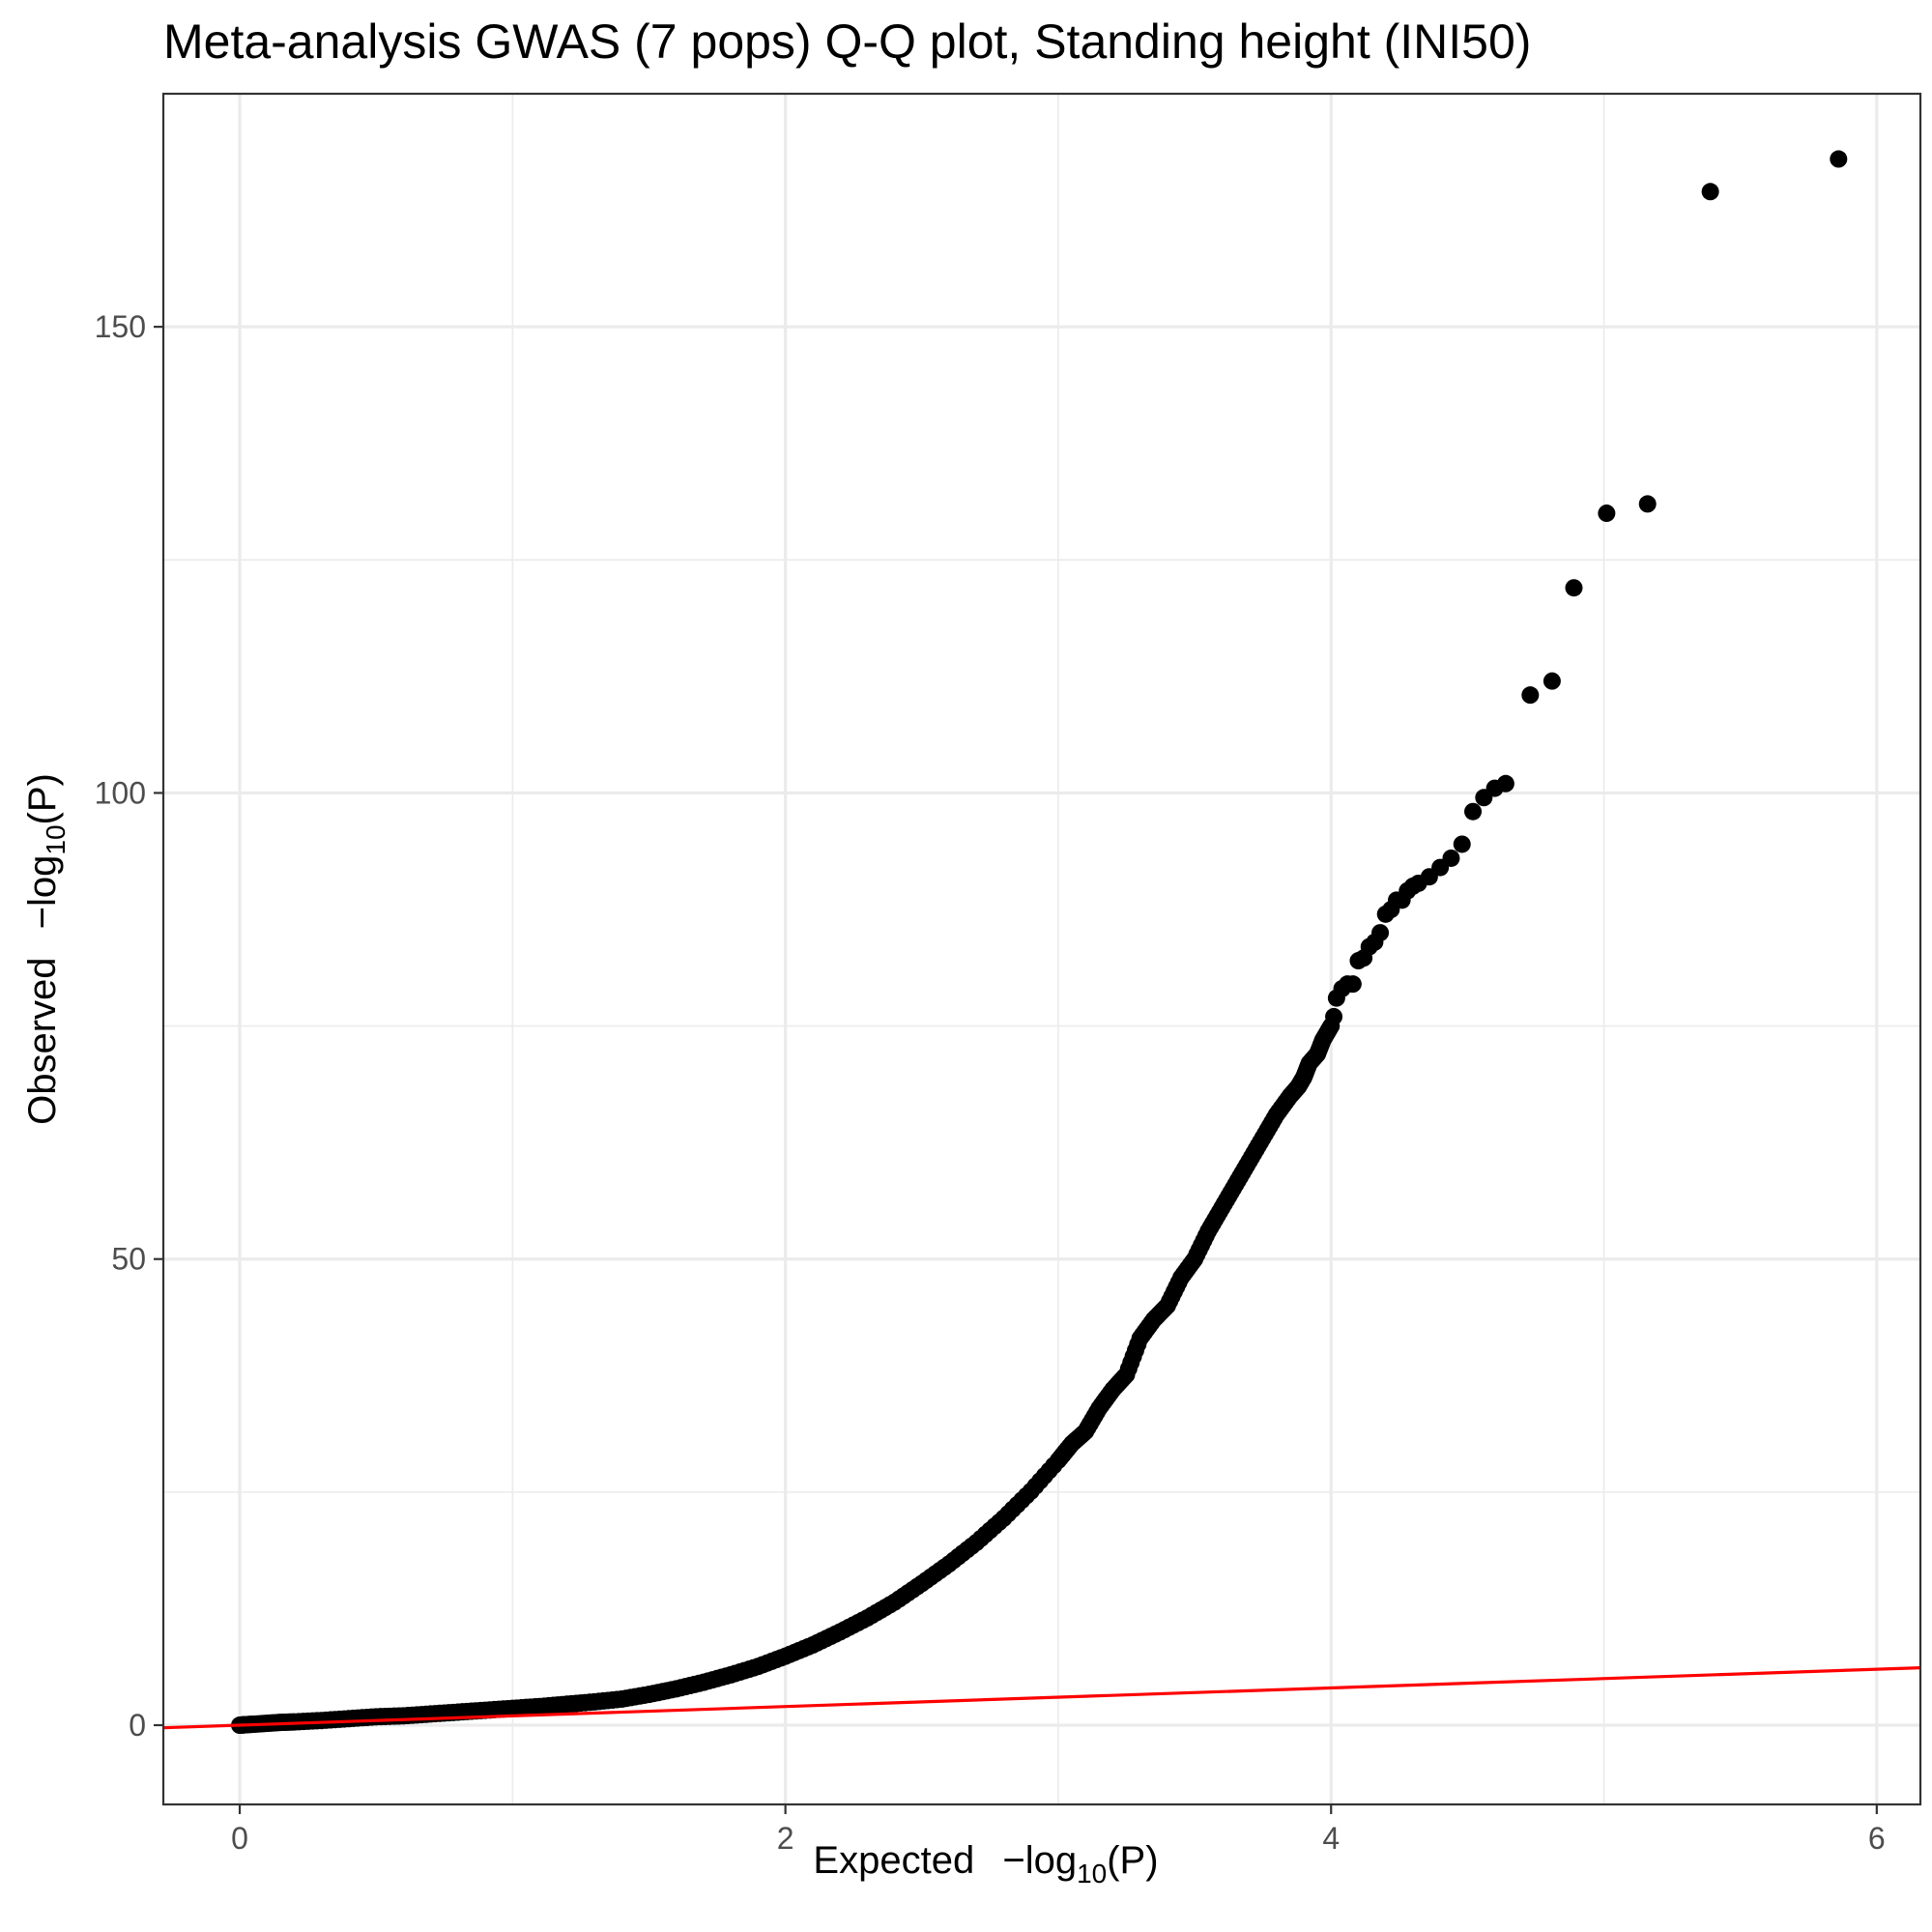 This screenshot has height=1932, width=1932. What do you see at coordinates (1331, 1838) in the screenshot?
I see `x-tick-label: 4` at bounding box center [1331, 1838].